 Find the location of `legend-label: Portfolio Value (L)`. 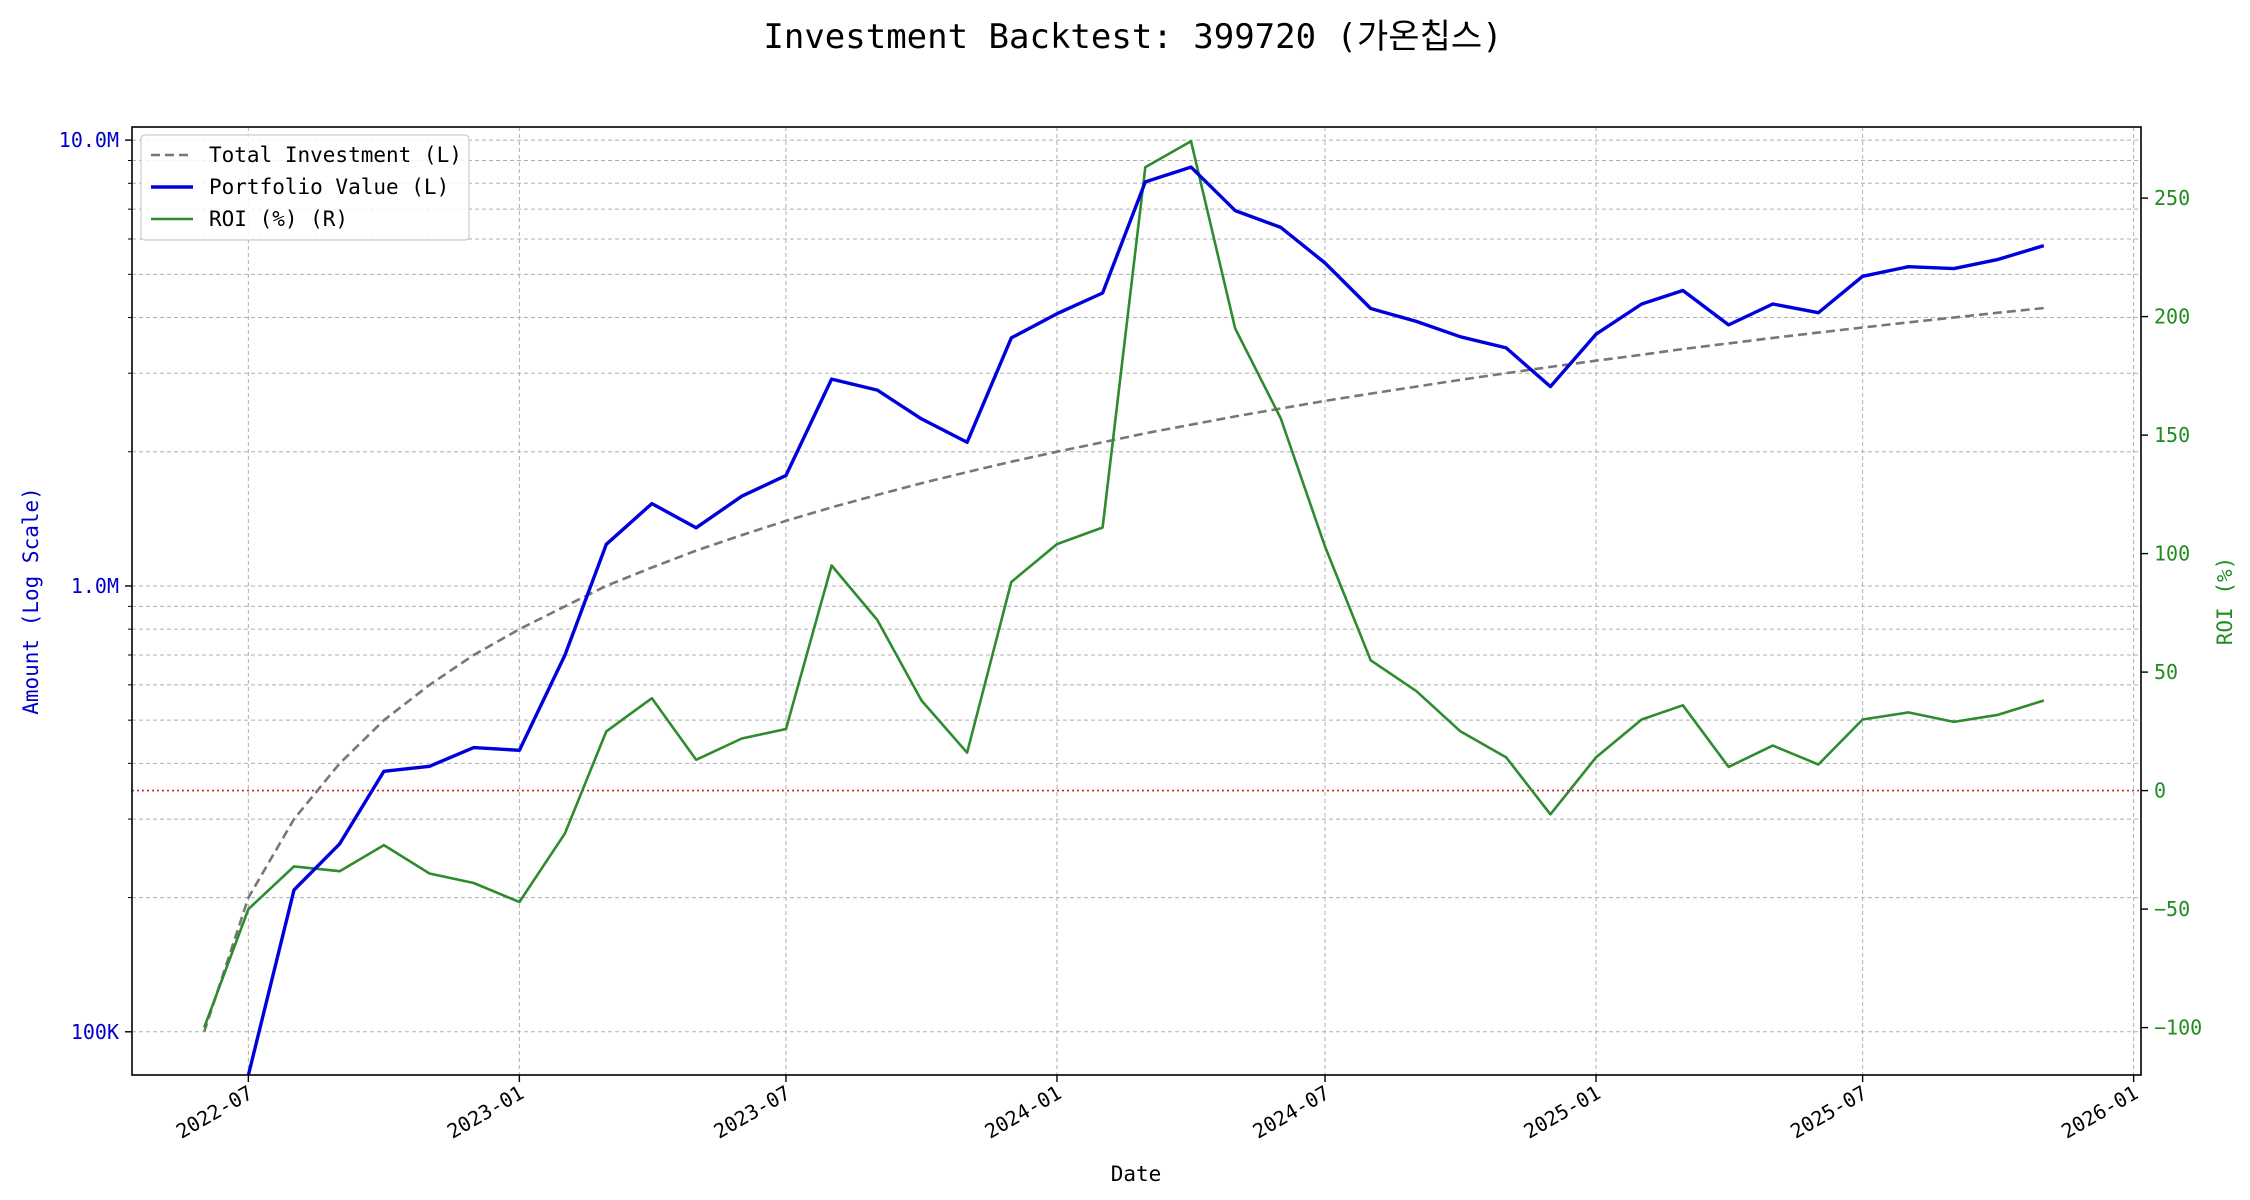

legend-label: Portfolio Value (L) is located at coordinates (329, 187).